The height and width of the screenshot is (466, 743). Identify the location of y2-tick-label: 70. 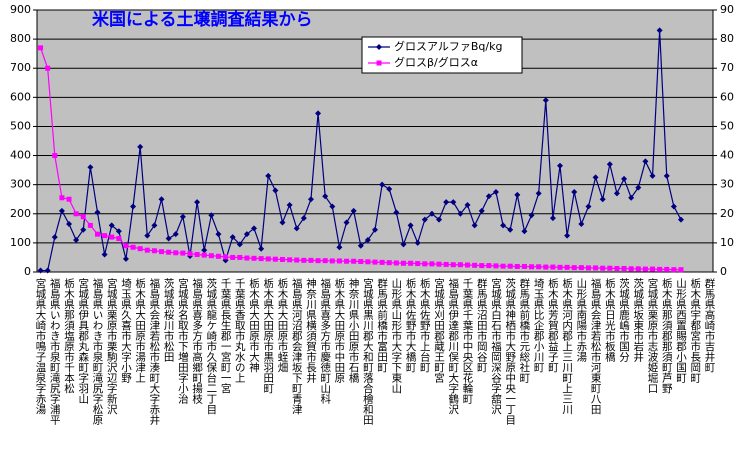
(727, 67).